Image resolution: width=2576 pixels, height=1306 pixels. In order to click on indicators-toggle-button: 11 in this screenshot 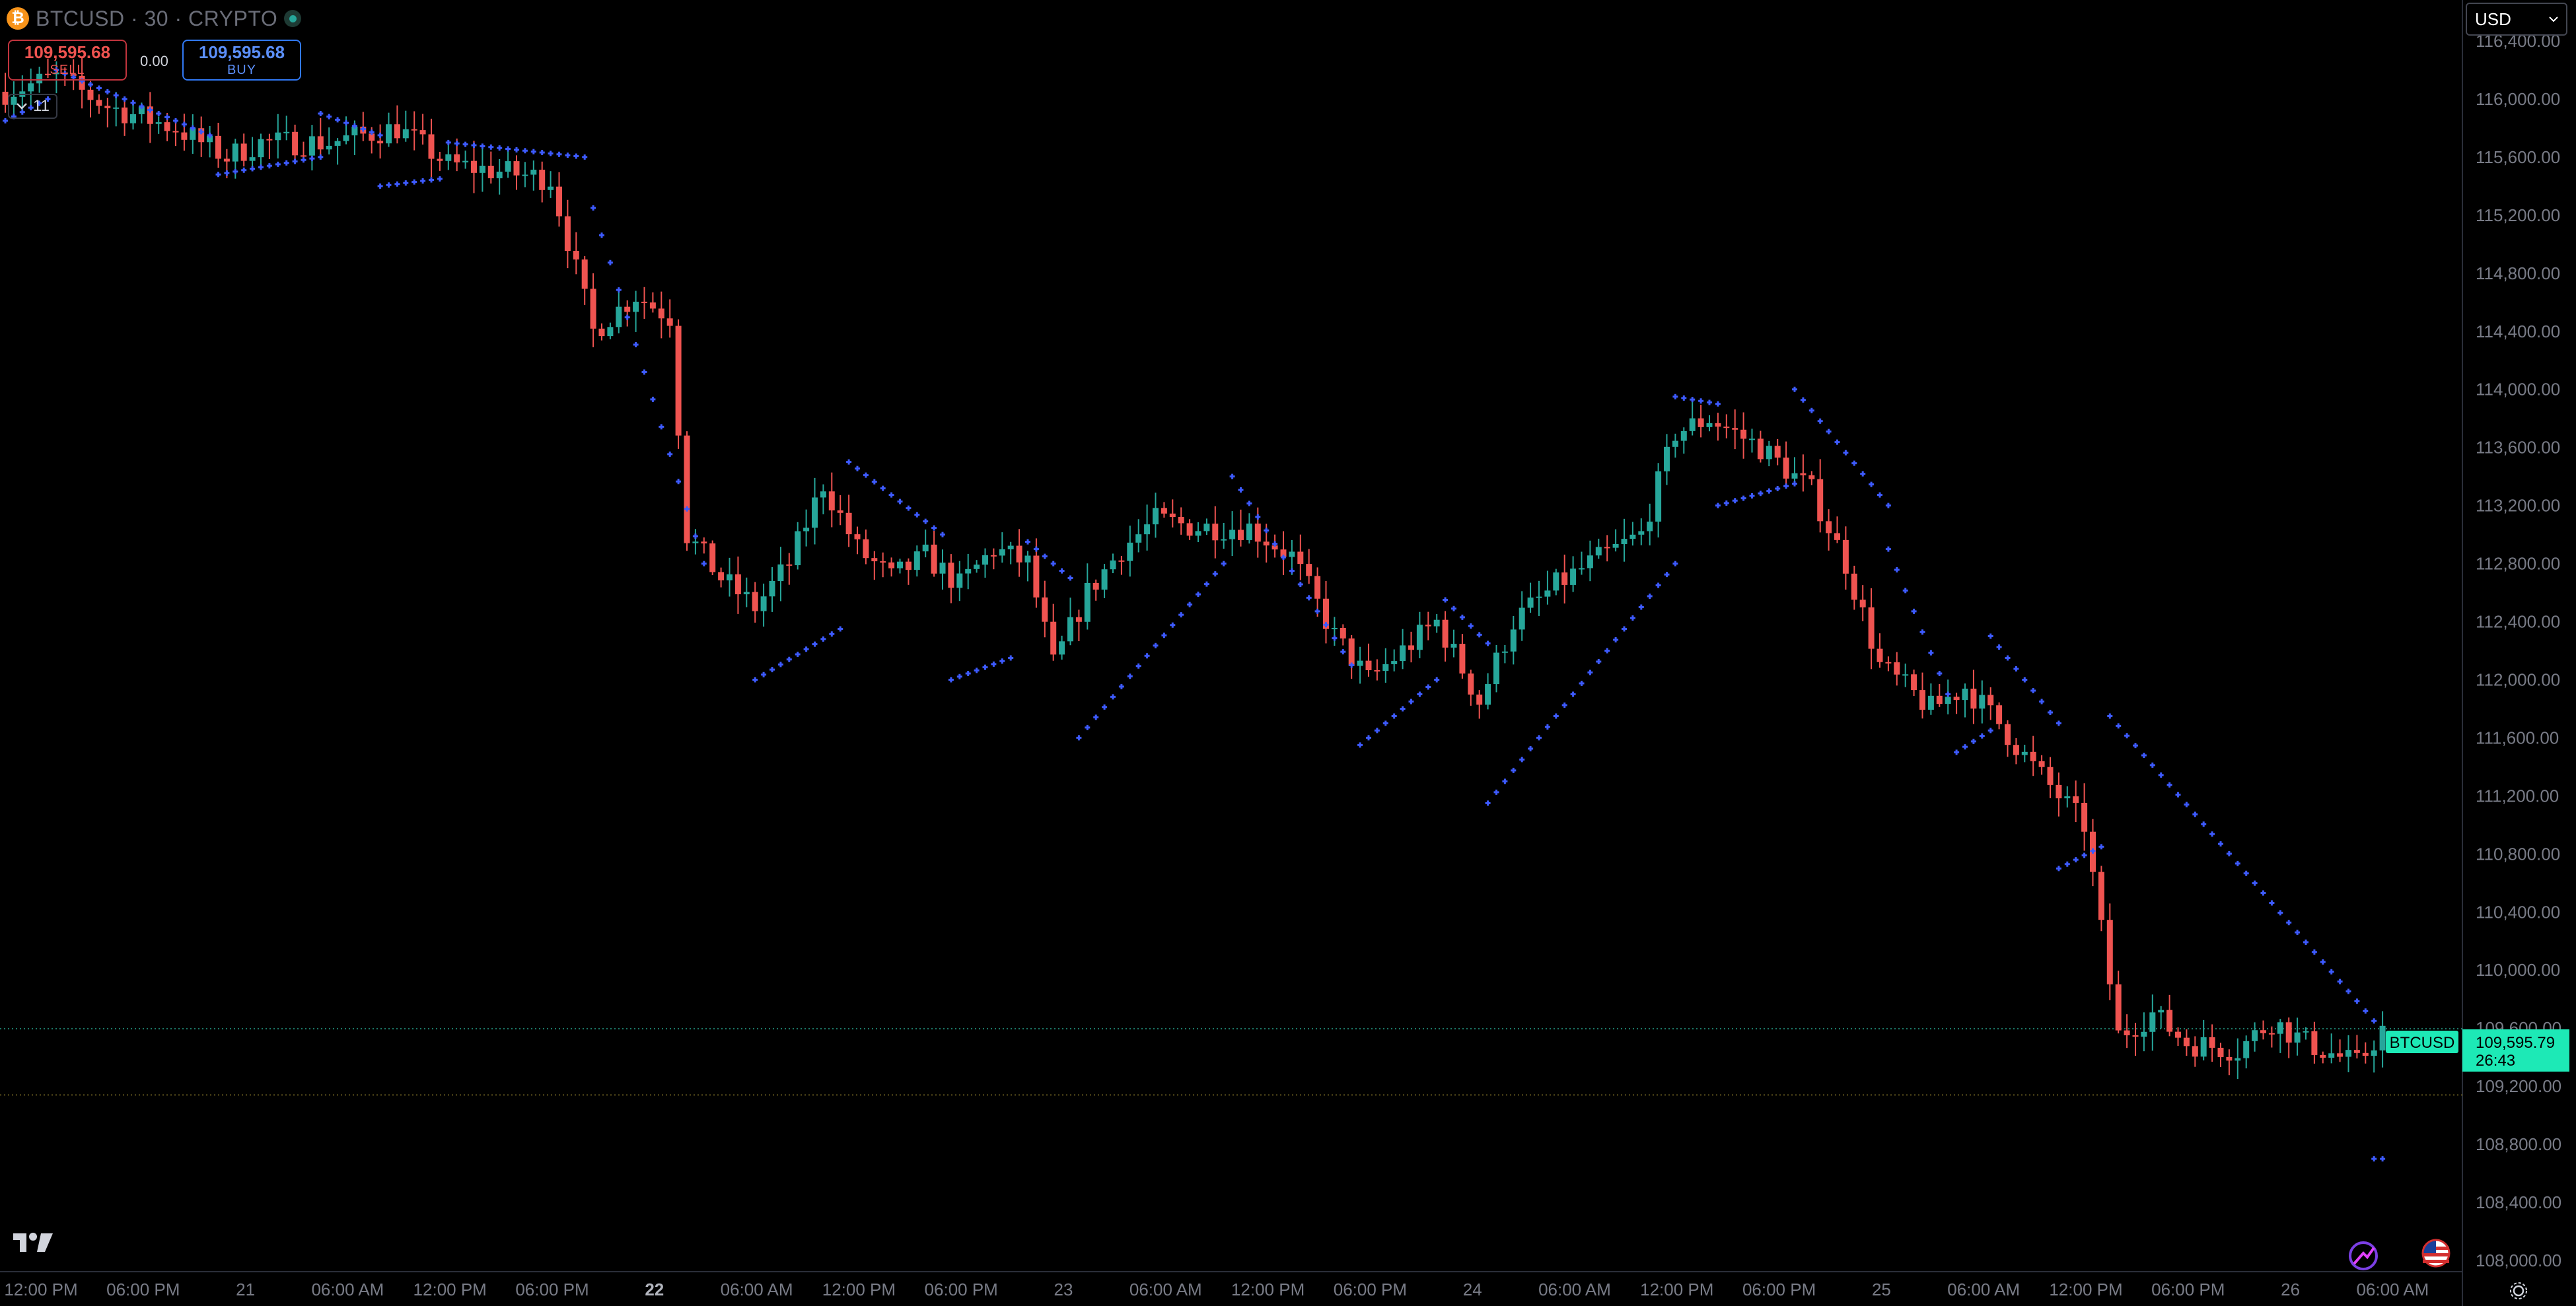, I will do `click(32, 106)`.